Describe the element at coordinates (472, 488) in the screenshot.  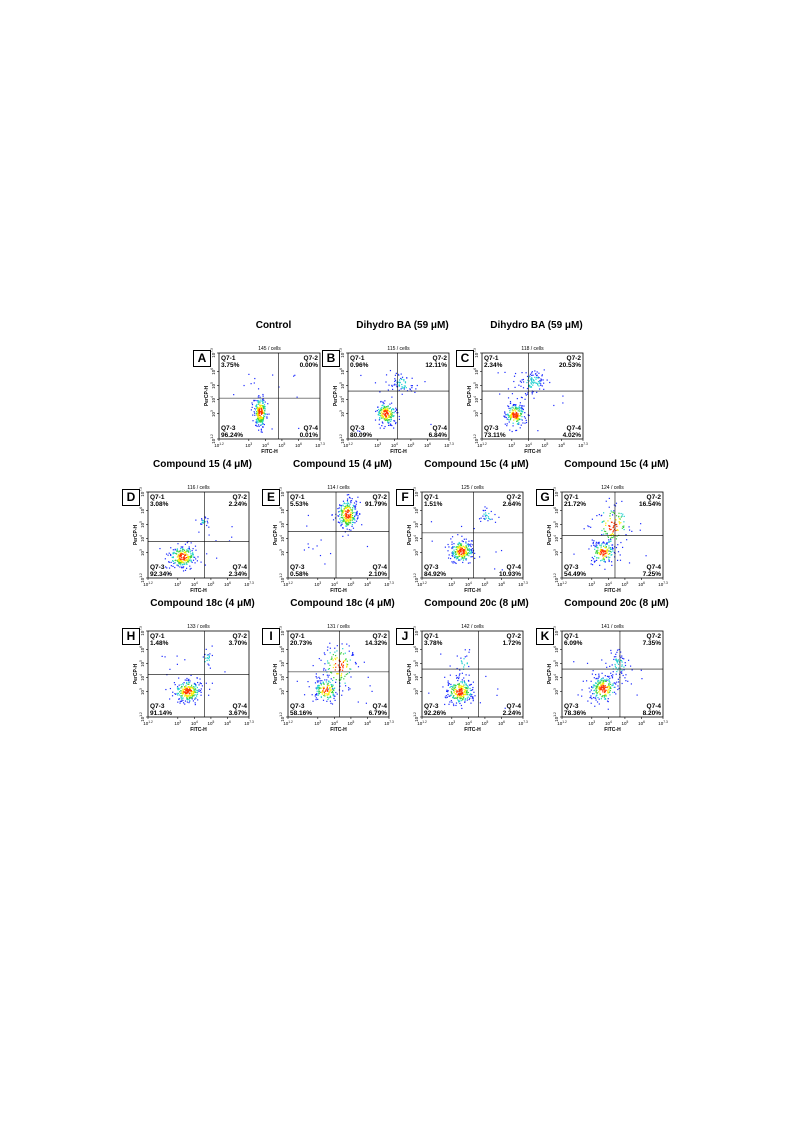
I see `gate-label: 125 / cells` at that location.